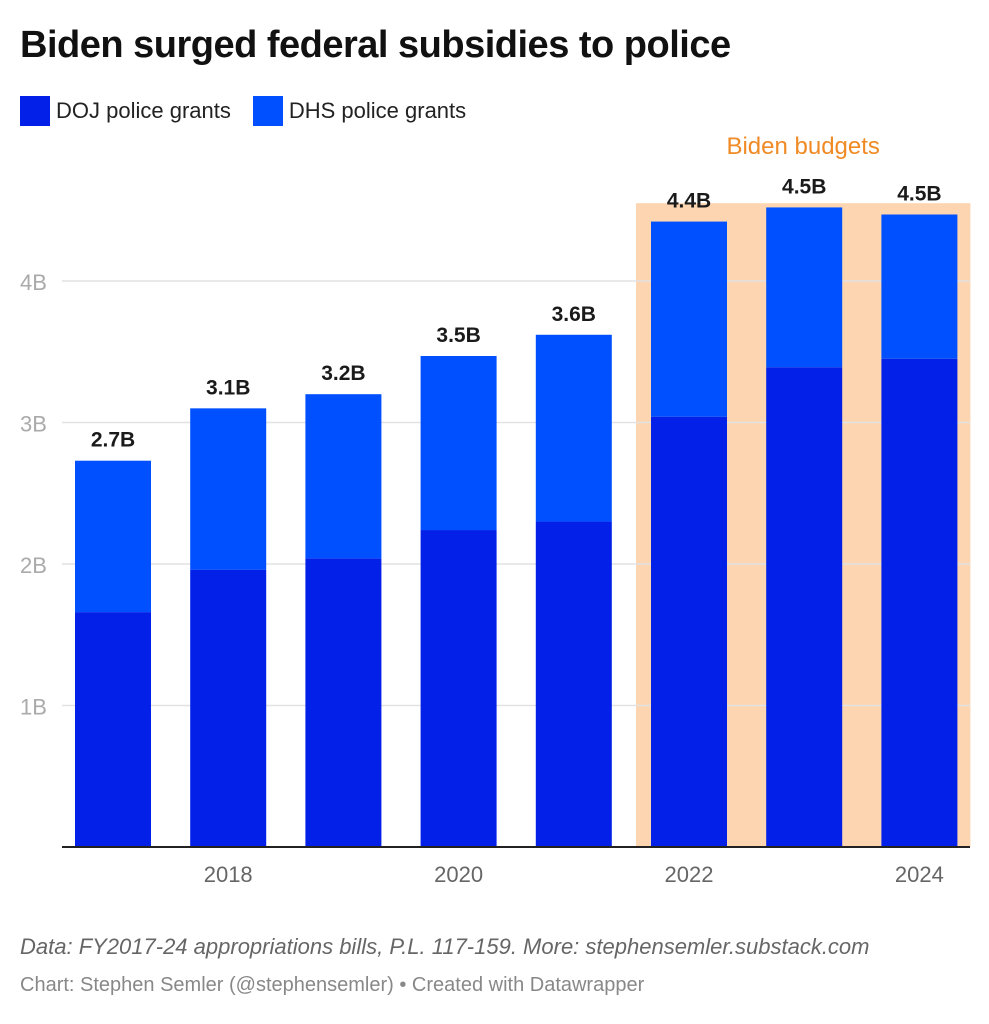 This screenshot has width=989, height=1024. What do you see at coordinates (573, 684) in the screenshot?
I see `bar-doj-2021` at bounding box center [573, 684].